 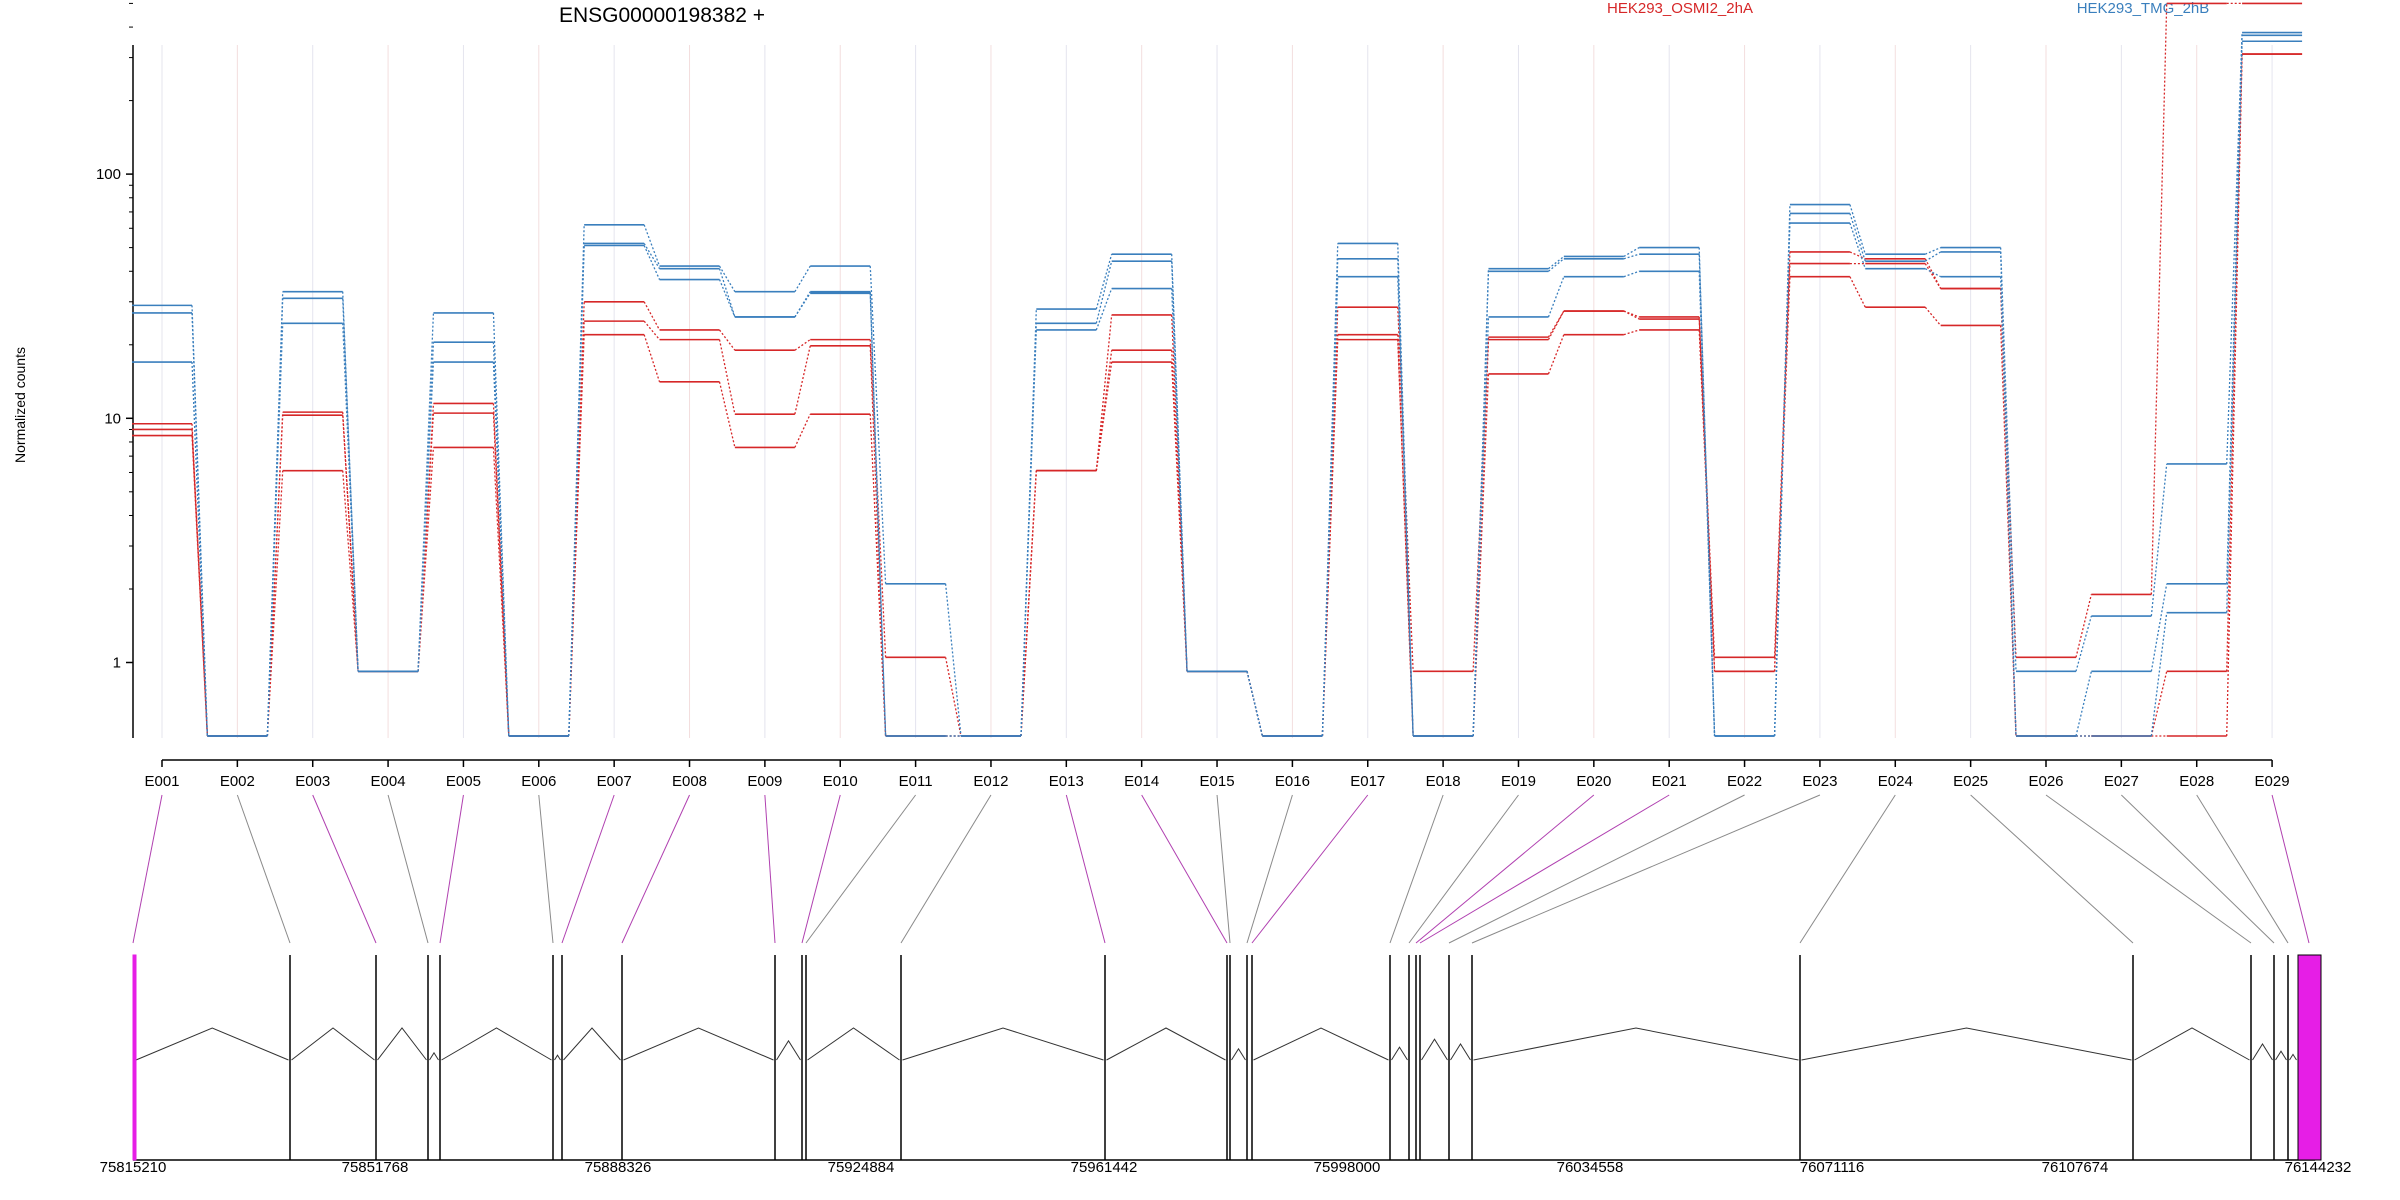 I want to click on y-tick-label: 100, so click(x=108, y=174).